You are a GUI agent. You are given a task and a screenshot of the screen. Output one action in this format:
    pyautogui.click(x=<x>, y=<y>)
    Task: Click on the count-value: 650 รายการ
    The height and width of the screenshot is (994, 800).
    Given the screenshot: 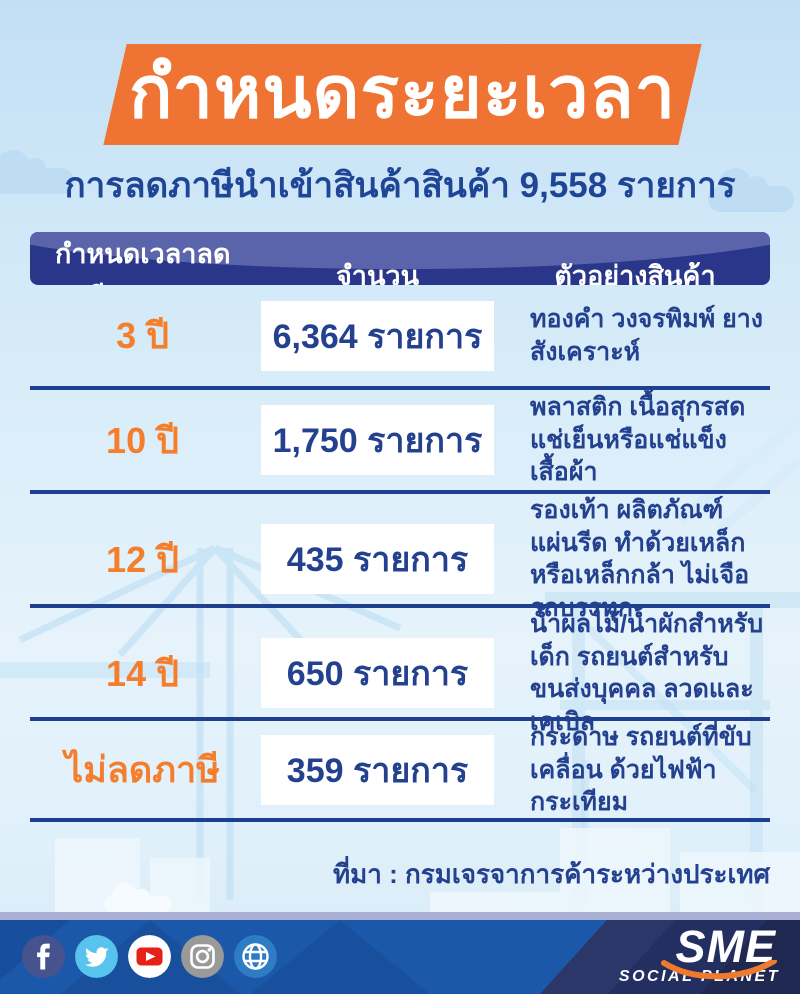 What is the action you would take?
    pyautogui.click(x=377, y=674)
    